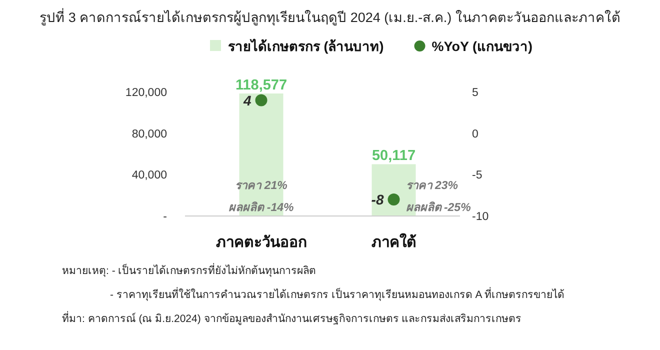  What do you see at coordinates (149, 176) in the screenshot?
I see `y-tick-label: 40,000` at bounding box center [149, 176].